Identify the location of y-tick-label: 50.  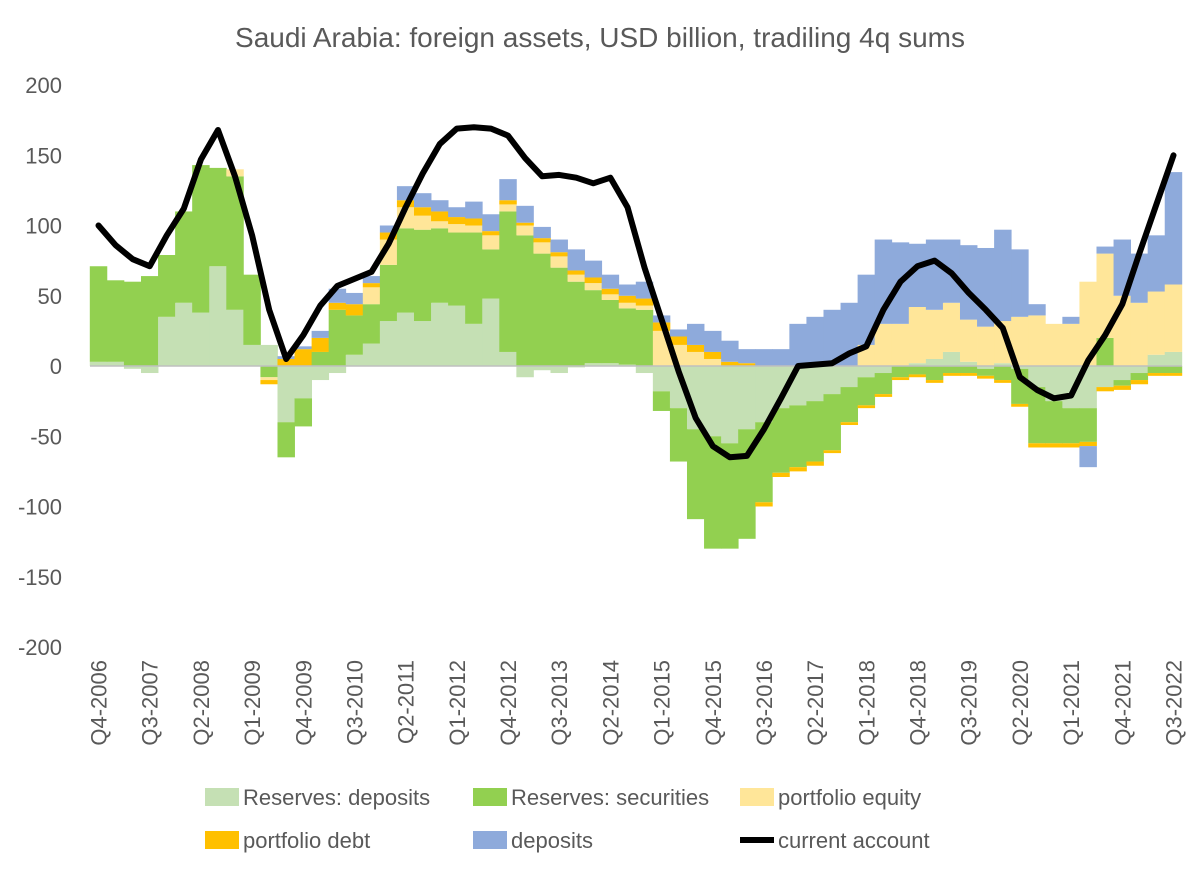
(50, 296).